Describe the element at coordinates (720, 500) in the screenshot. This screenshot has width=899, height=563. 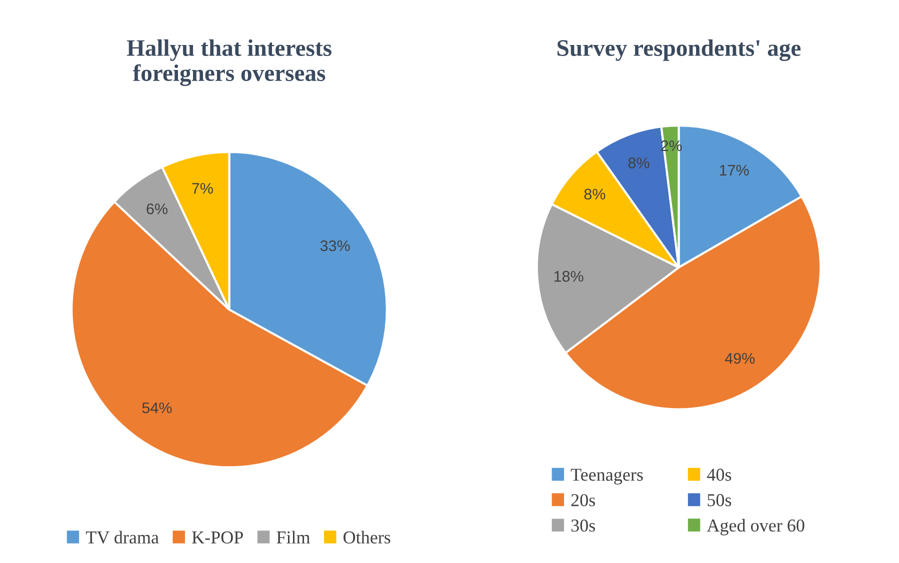
I see `legend-label: 50s` at that location.